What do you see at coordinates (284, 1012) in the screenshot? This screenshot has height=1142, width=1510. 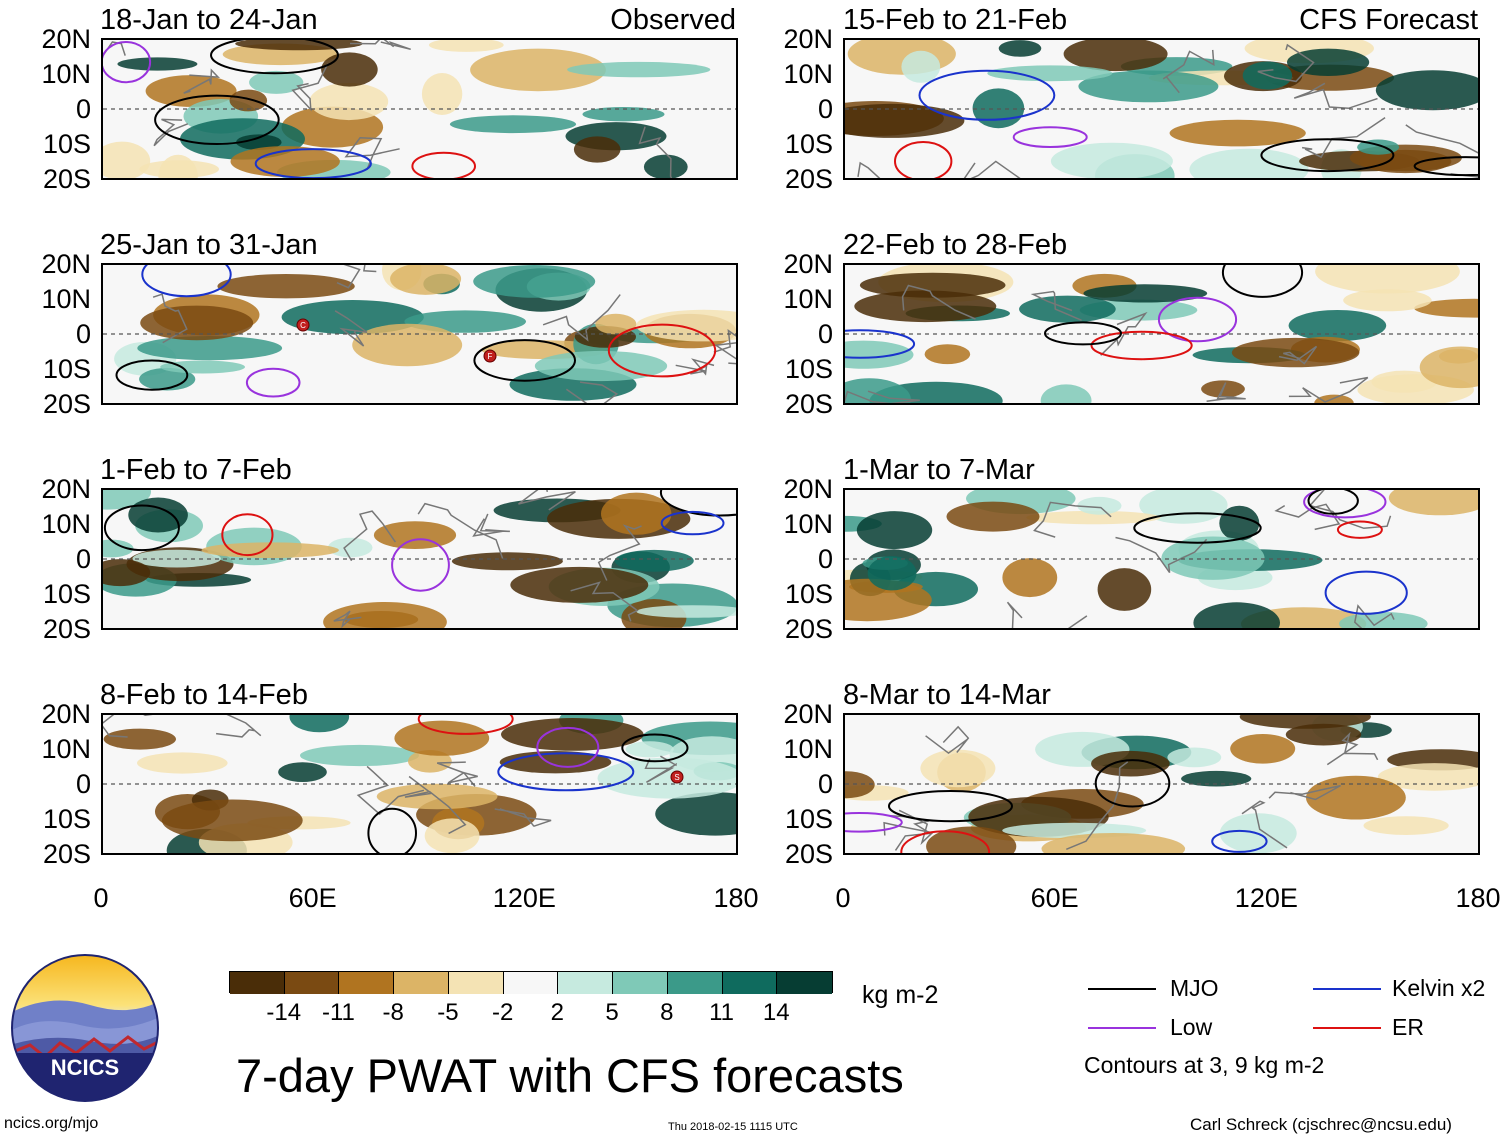 I see `colorbar-tick-label: -14` at bounding box center [284, 1012].